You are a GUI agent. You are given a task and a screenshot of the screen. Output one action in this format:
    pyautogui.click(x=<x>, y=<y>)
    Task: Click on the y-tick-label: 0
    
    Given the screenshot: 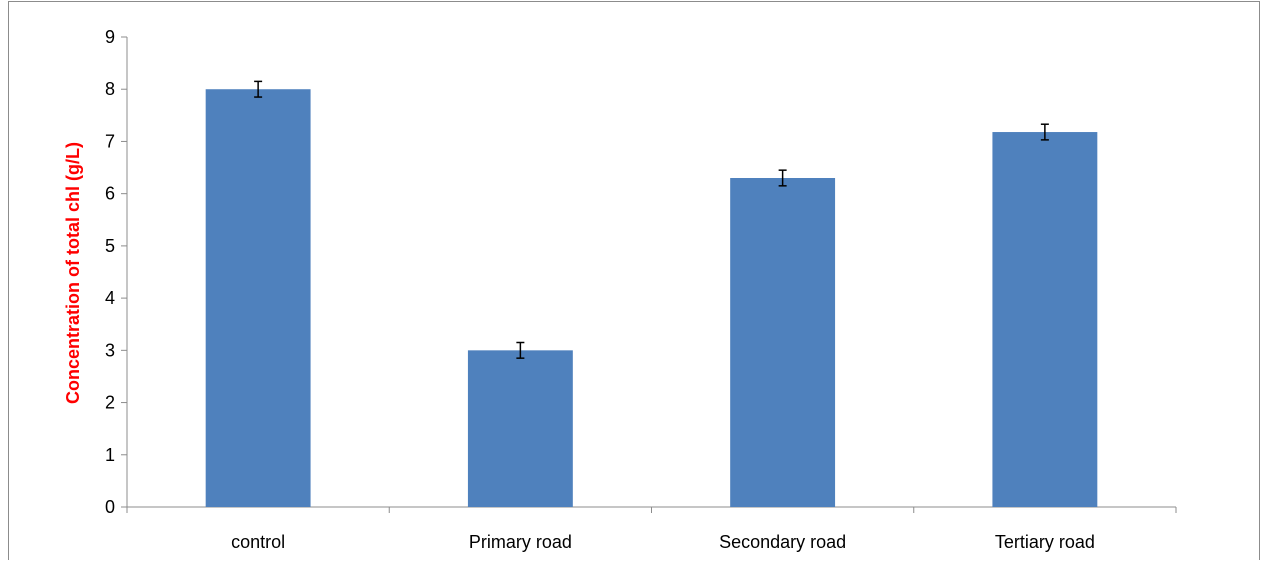 What is the action you would take?
    pyautogui.click(x=110, y=507)
    